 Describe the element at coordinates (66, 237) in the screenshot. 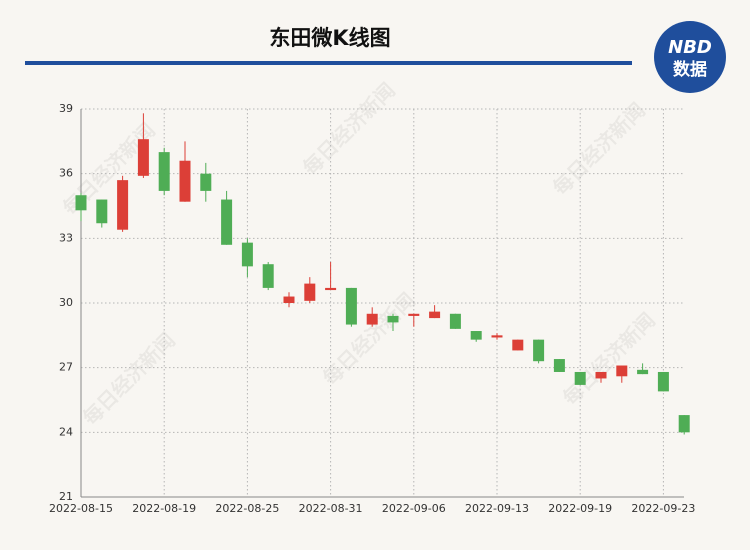

I see `y-tick-label: 33` at that location.